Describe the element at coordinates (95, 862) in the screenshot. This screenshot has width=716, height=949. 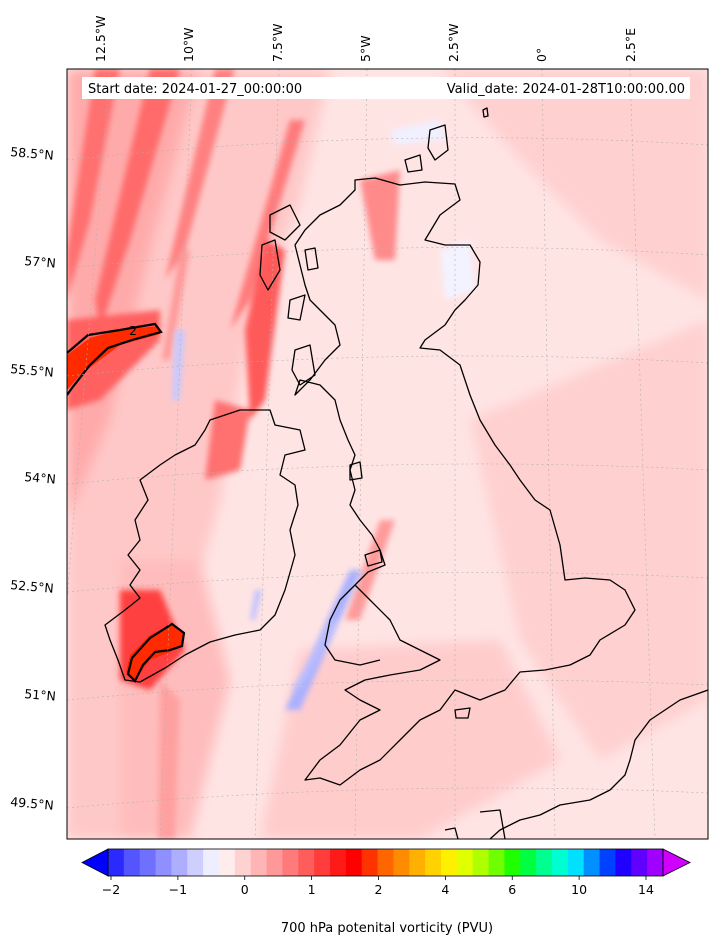
I see `colorbar-extend-min` at that location.